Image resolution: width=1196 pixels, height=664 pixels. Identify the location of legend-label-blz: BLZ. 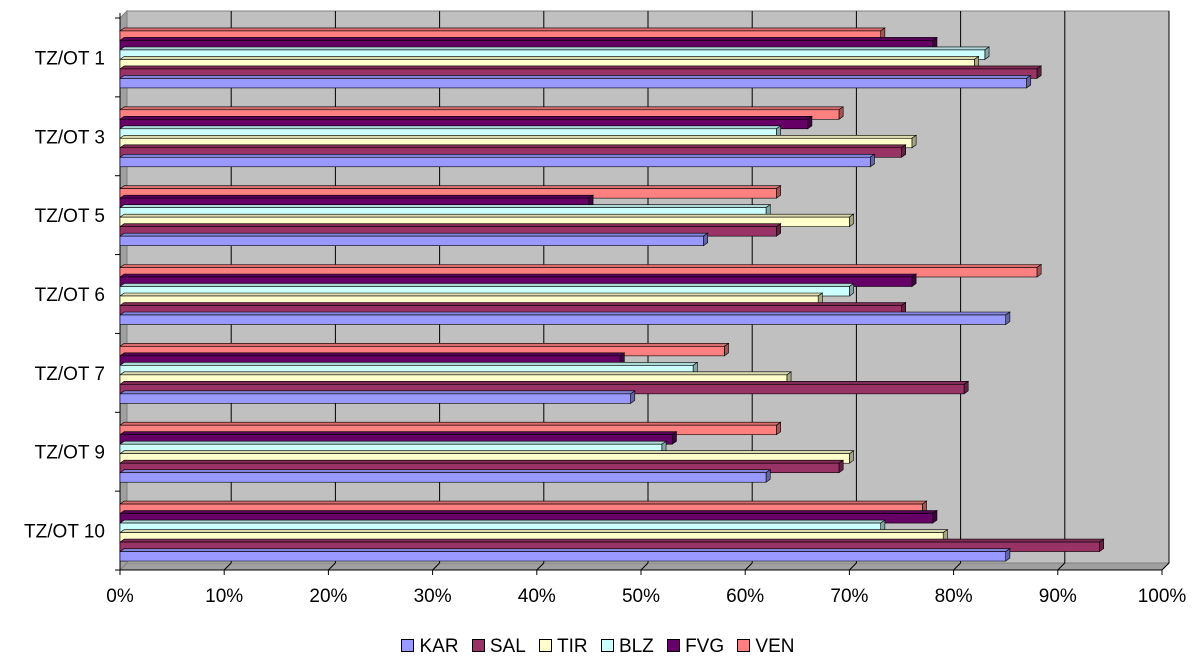
(636, 646).